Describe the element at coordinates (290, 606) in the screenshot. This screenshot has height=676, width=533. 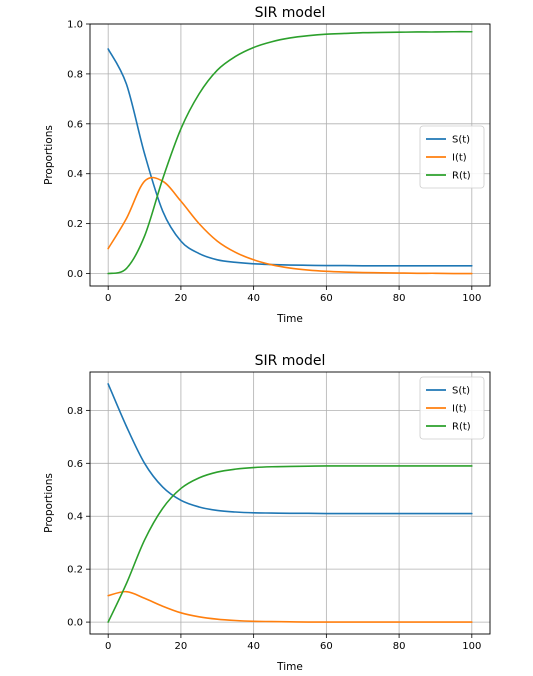
I see `chart-bottom-series-it-line` at that location.